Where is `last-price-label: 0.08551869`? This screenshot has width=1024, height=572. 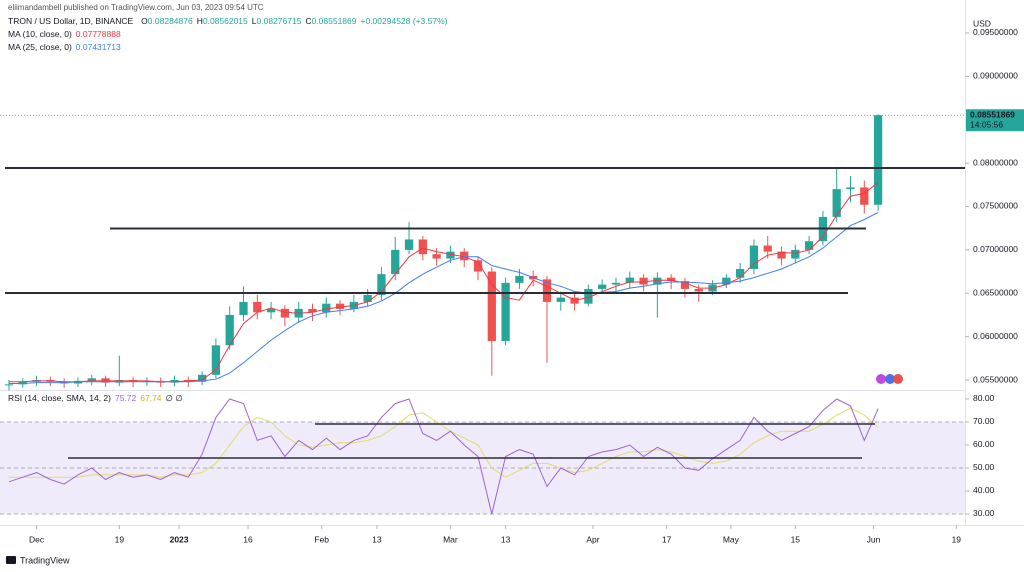
last-price-label: 0.08551869 is located at coordinates (992, 114).